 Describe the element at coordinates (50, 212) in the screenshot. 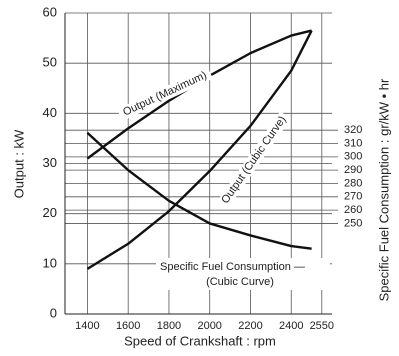

I see `y-tick-label: 20` at that location.